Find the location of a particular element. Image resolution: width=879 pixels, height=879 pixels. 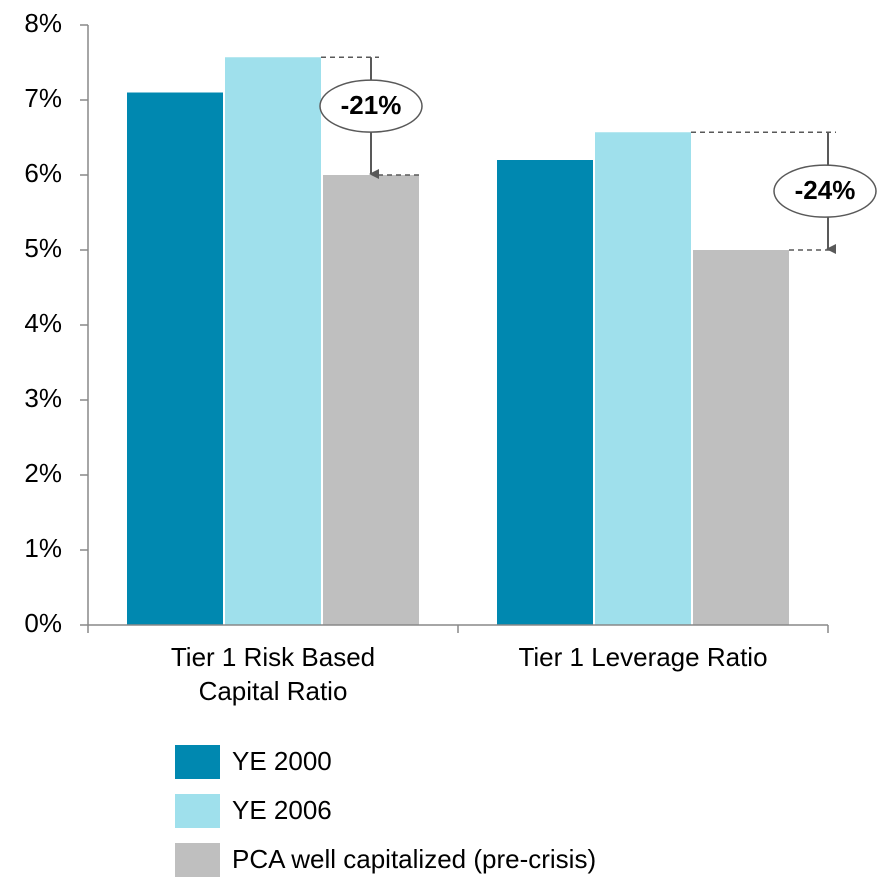

annotation-label: -24% is located at coordinates (825, 190).